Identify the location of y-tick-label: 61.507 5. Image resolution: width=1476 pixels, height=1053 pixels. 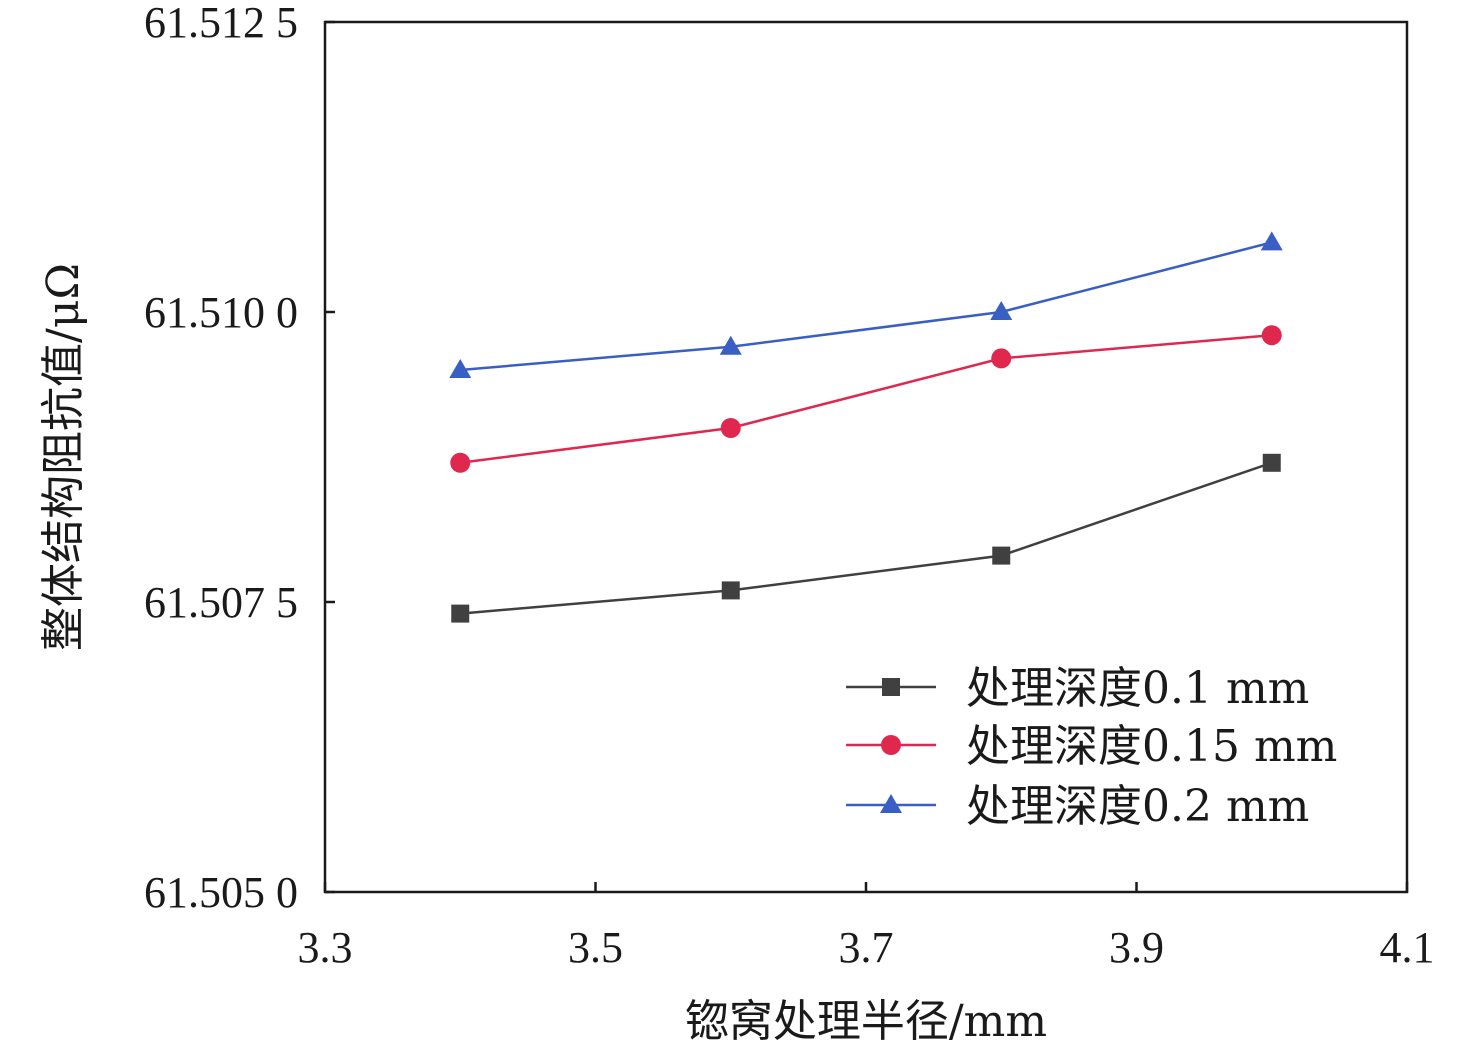
(221, 602).